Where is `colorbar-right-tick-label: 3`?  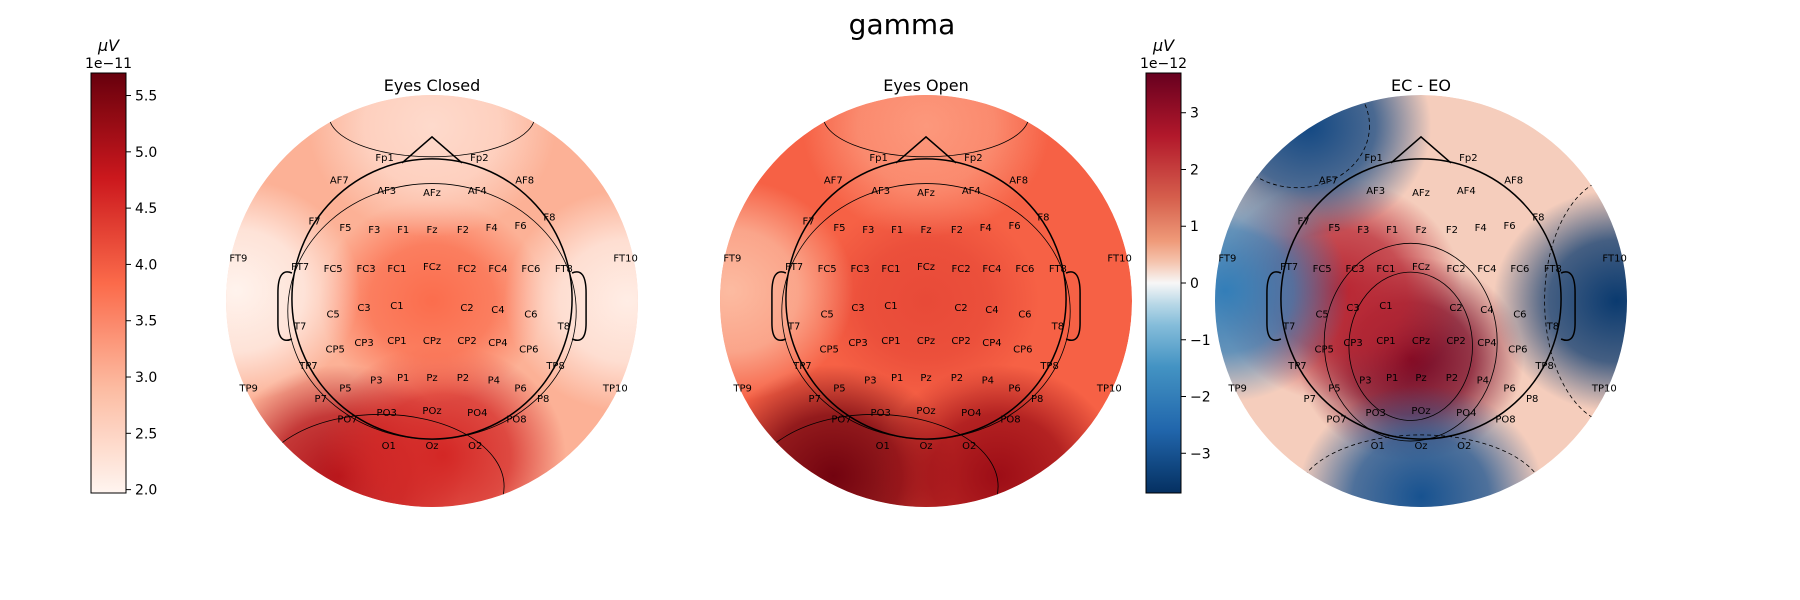
colorbar-right-tick-label: 3 is located at coordinates (1194, 114).